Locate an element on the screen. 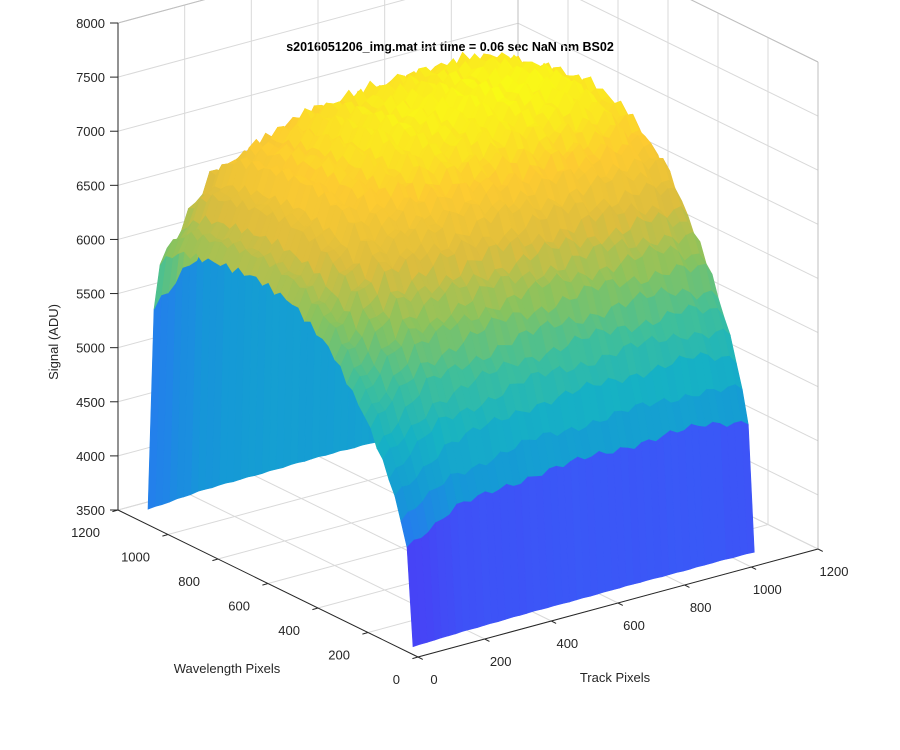 The height and width of the screenshot is (750, 900). y-tick-label: 200 is located at coordinates (339, 655).